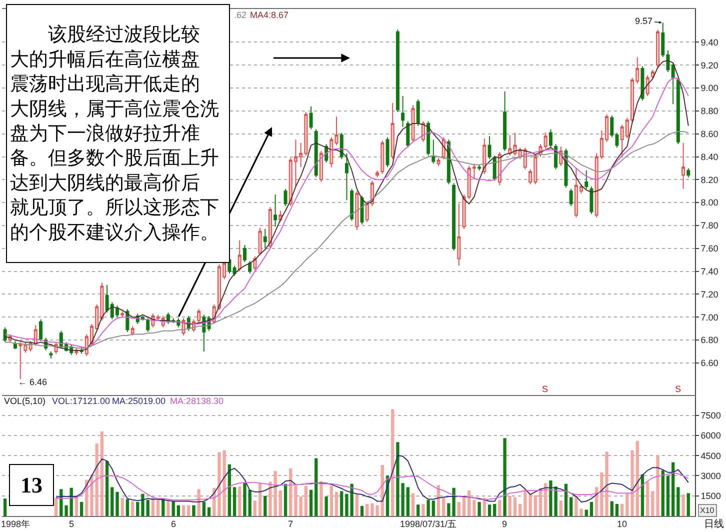  Describe the element at coordinates (173, 524) in the screenshot. I see `x-tick-label: 6` at that location.